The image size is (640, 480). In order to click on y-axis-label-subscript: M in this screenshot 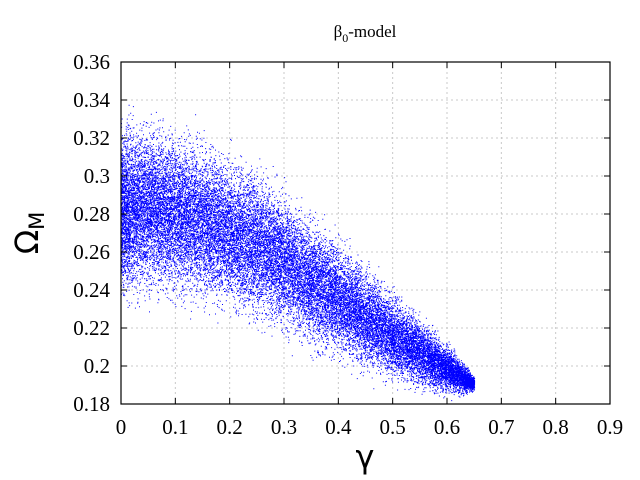, I will do `click(37, 221)`.